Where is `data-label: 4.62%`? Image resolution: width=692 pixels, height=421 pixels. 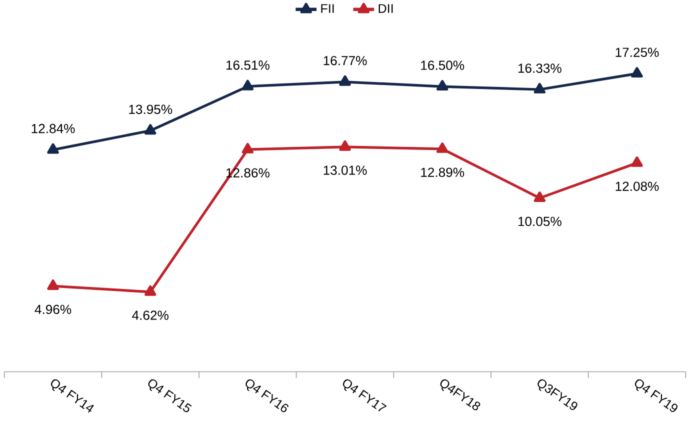
data-label: 4.62% is located at coordinates (150, 315).